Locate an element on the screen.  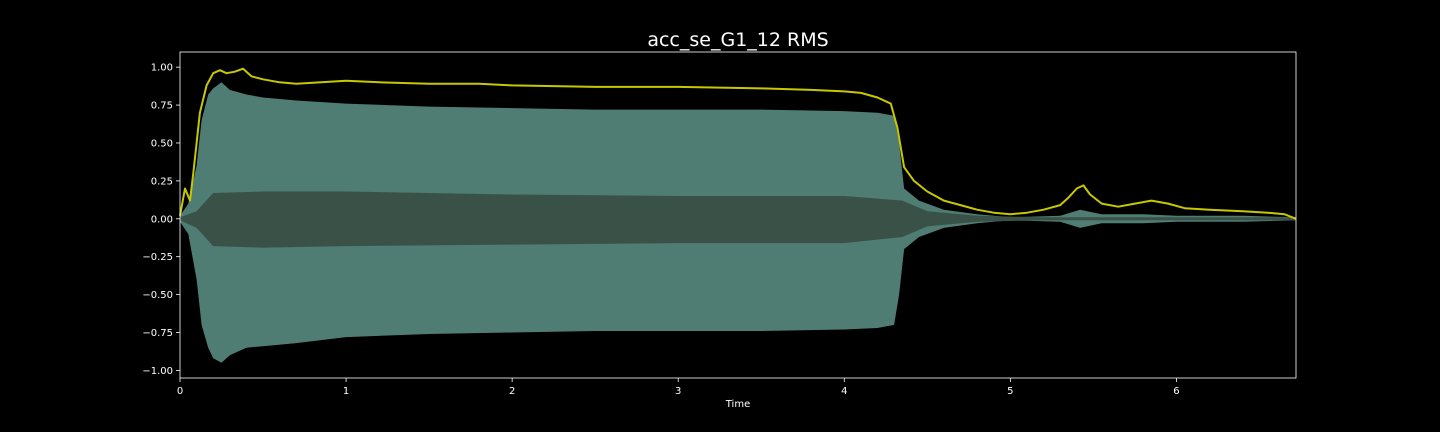
y-tick-label: −0.75 is located at coordinates (157, 333).